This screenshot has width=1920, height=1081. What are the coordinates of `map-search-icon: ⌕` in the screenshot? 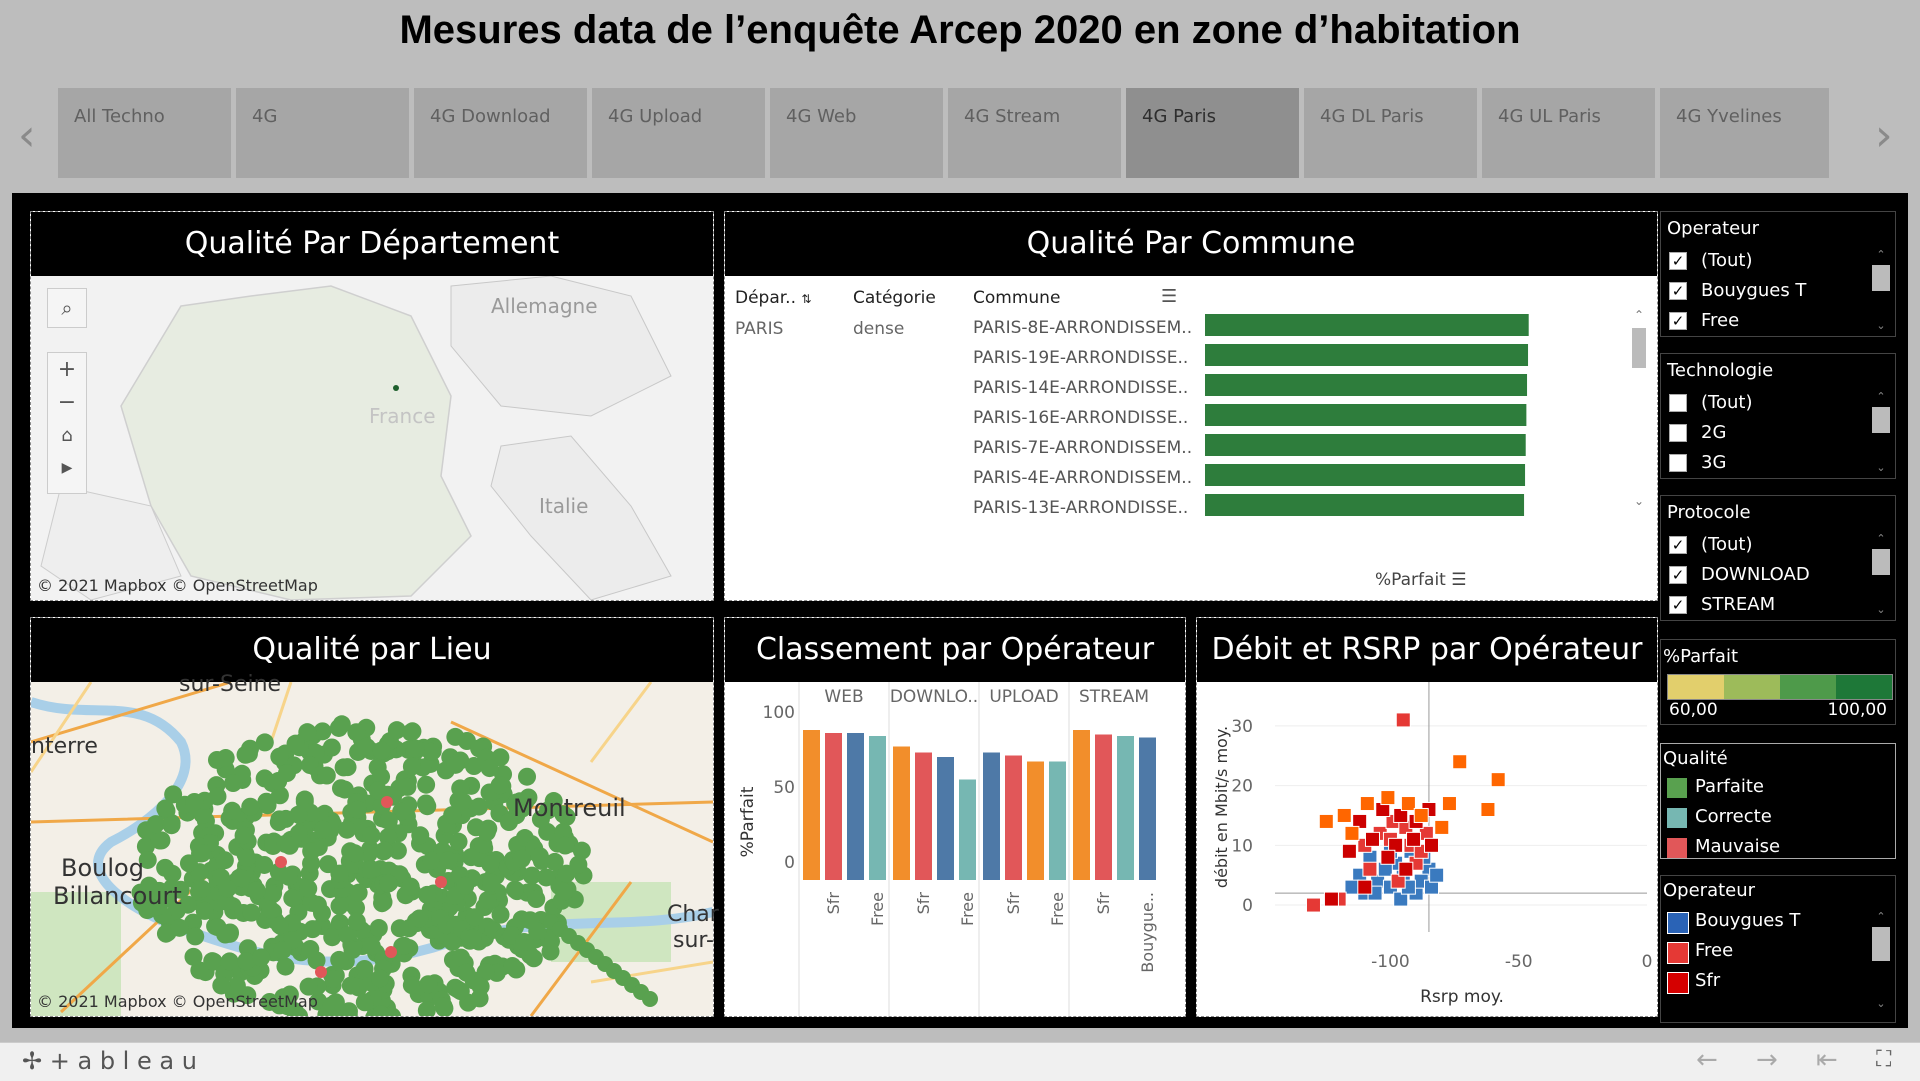 It's located at (67, 308).